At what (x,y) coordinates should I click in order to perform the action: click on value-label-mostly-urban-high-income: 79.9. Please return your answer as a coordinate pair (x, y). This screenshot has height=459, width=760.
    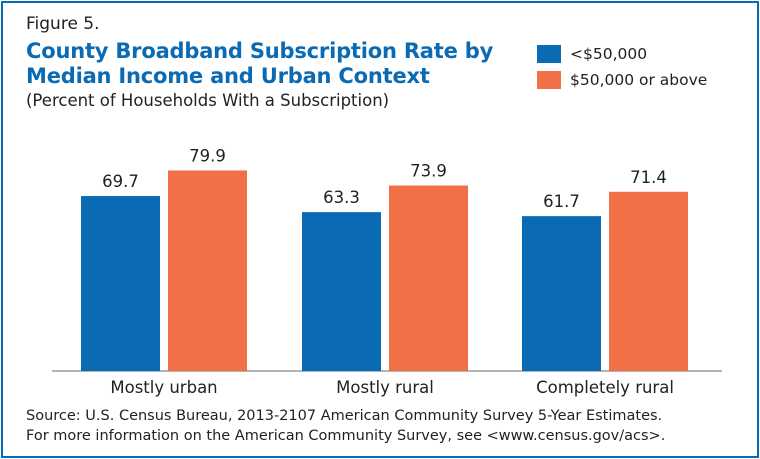
    Looking at the image, I should click on (207, 155).